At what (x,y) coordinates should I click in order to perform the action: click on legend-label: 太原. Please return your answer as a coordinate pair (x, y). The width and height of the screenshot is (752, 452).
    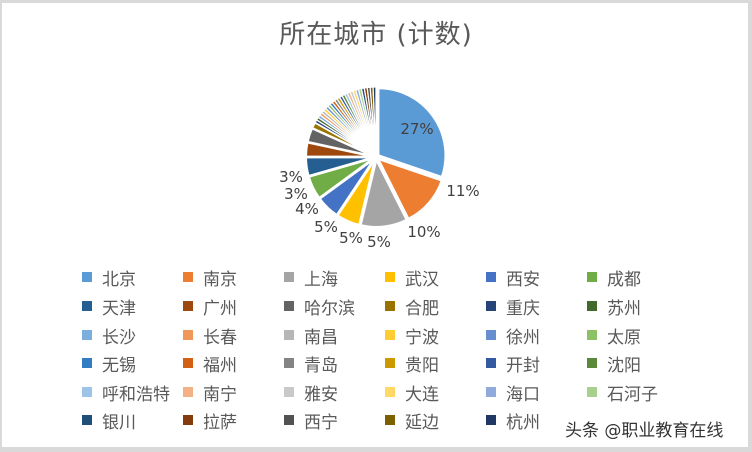
    Looking at the image, I should click on (624, 337).